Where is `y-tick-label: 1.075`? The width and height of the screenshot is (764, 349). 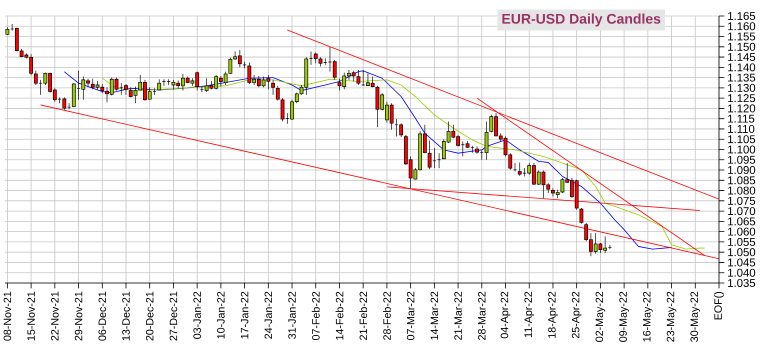
y-tick-label: 1.075 is located at coordinates (742, 200).